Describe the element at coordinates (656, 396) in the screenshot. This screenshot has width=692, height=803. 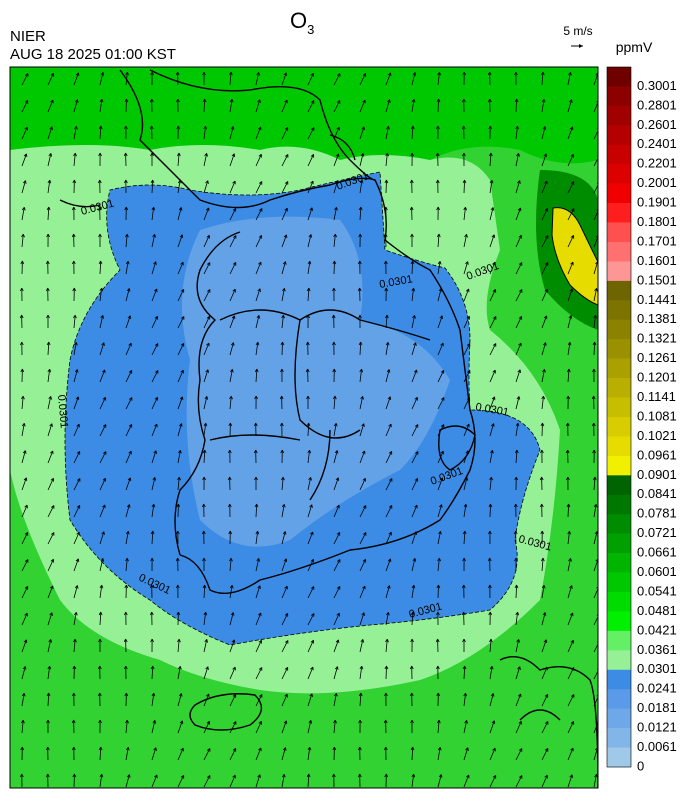
I see `colorbar-label: 0.1141` at that location.